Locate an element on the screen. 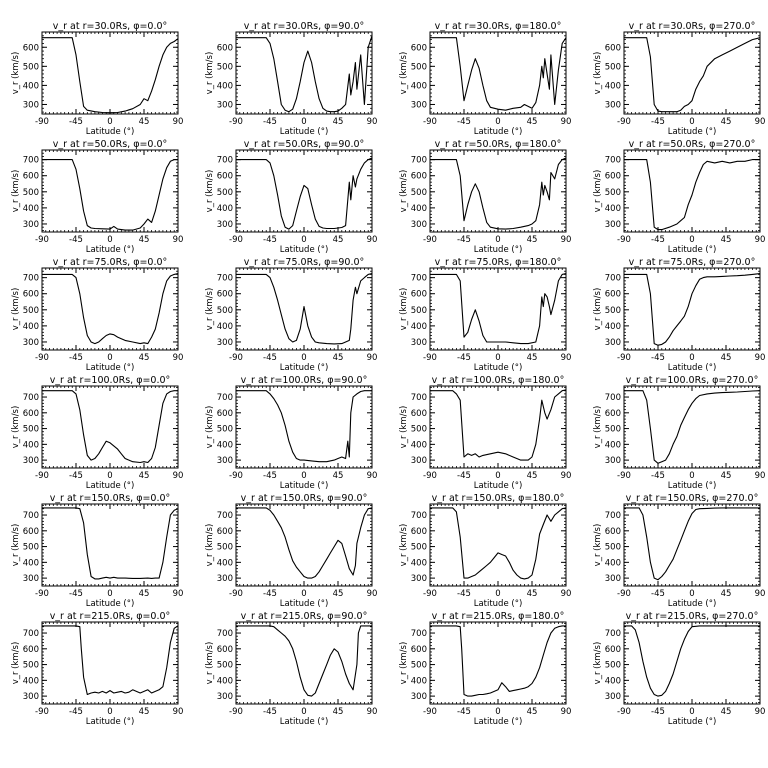 The image size is (768, 768). panel-title: v_r at r=30.0Rs, φ=0.0° is located at coordinates (110, 26).